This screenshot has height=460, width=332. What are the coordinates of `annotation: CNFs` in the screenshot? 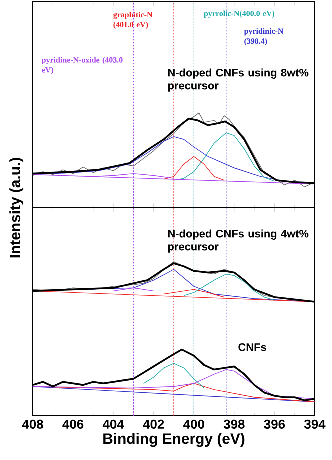 It's located at (252, 347).